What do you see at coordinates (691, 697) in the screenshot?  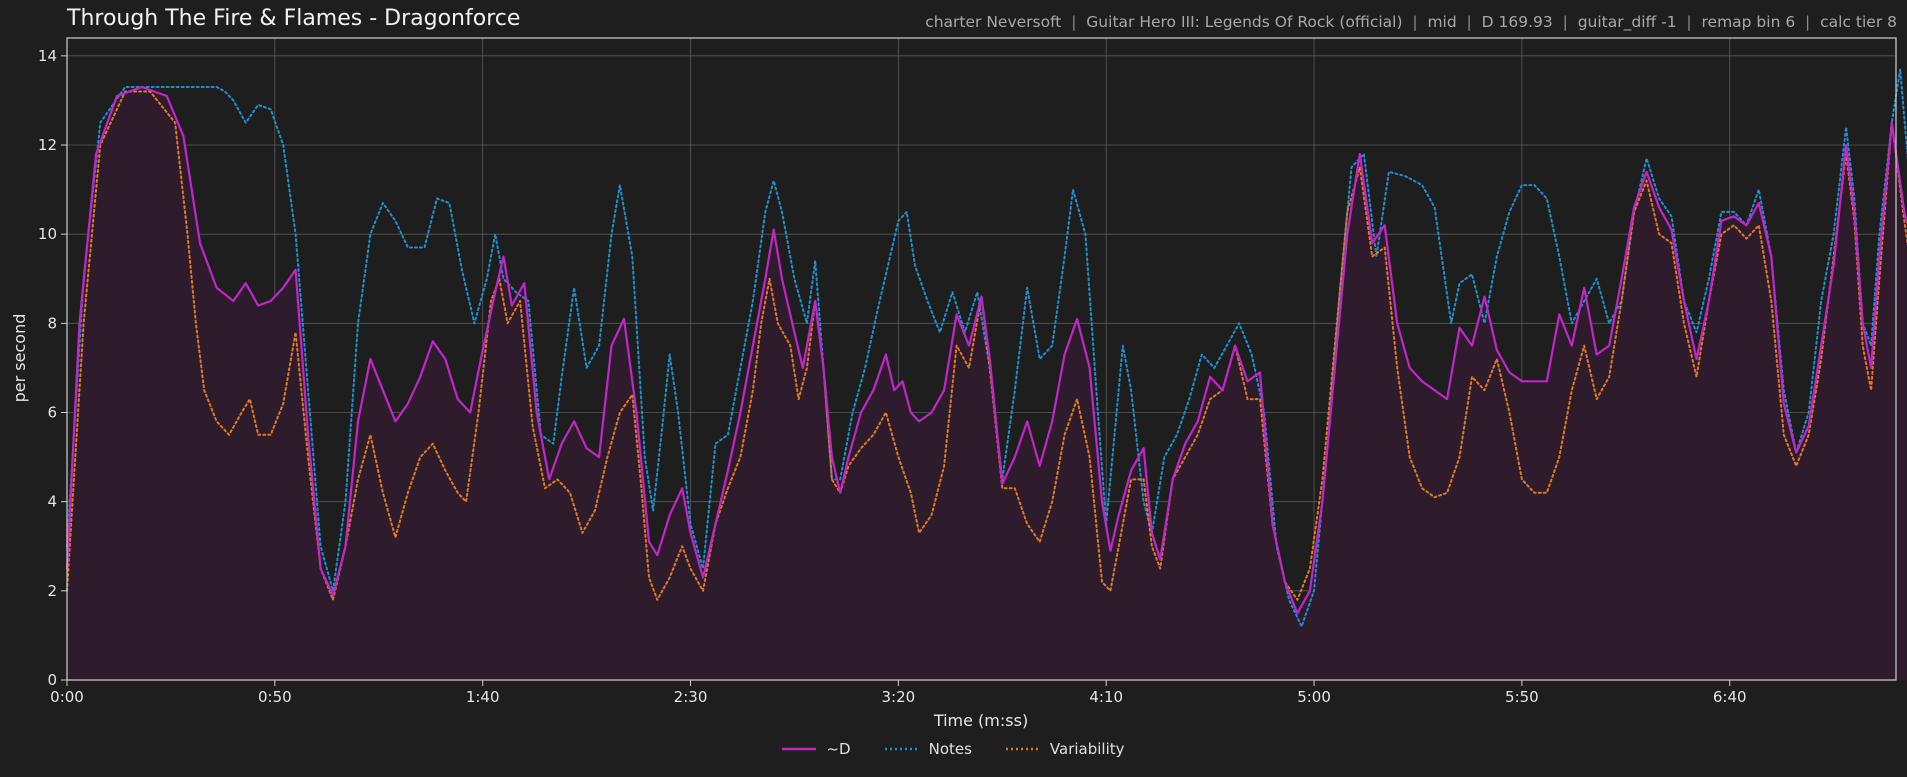 I see `x-tick-label: 2:30` at bounding box center [691, 697].